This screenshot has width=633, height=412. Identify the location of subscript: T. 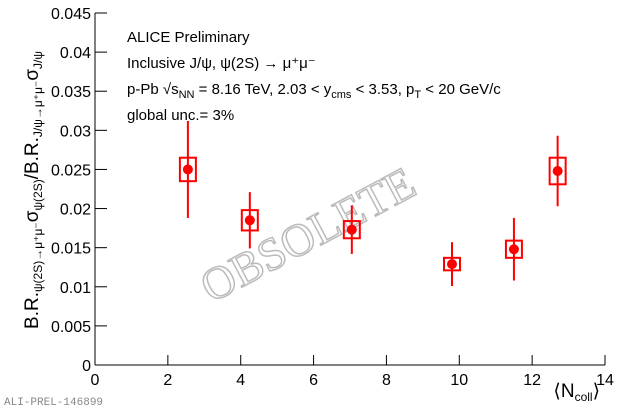
(417, 95).